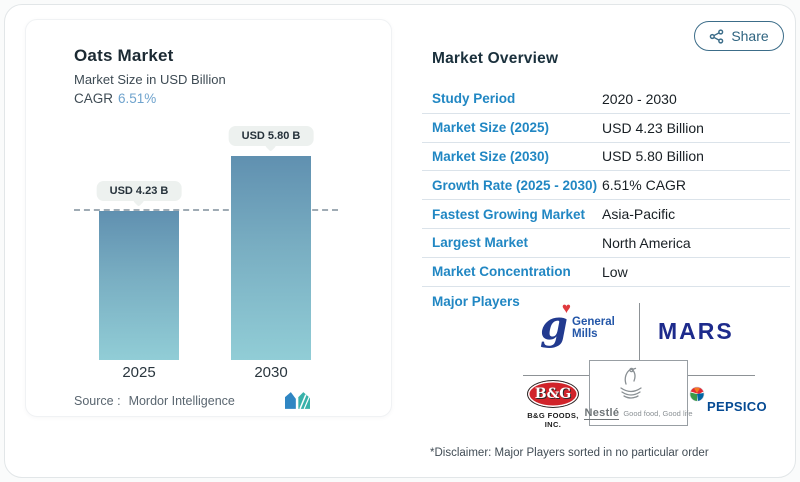  Describe the element at coordinates (593, 322) in the screenshot. I see `general-mills-line1: General` at that location.